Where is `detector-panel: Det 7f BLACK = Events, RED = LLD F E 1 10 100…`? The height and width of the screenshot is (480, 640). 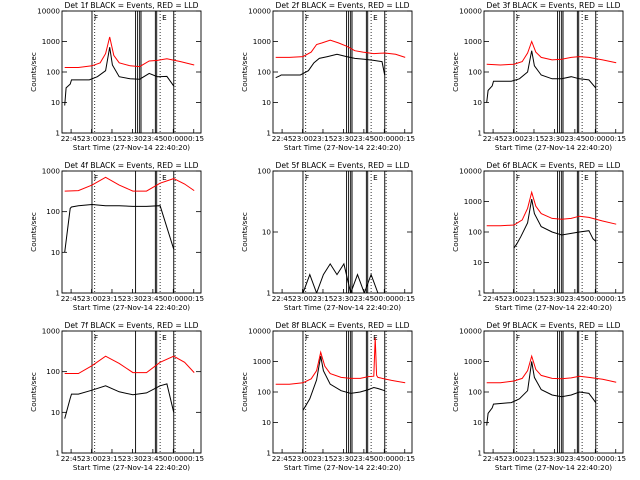
detector-panel: Det 7f BLACK = Events, RED = LLD F E 1 10 100… is located at coordinates (116, 396).